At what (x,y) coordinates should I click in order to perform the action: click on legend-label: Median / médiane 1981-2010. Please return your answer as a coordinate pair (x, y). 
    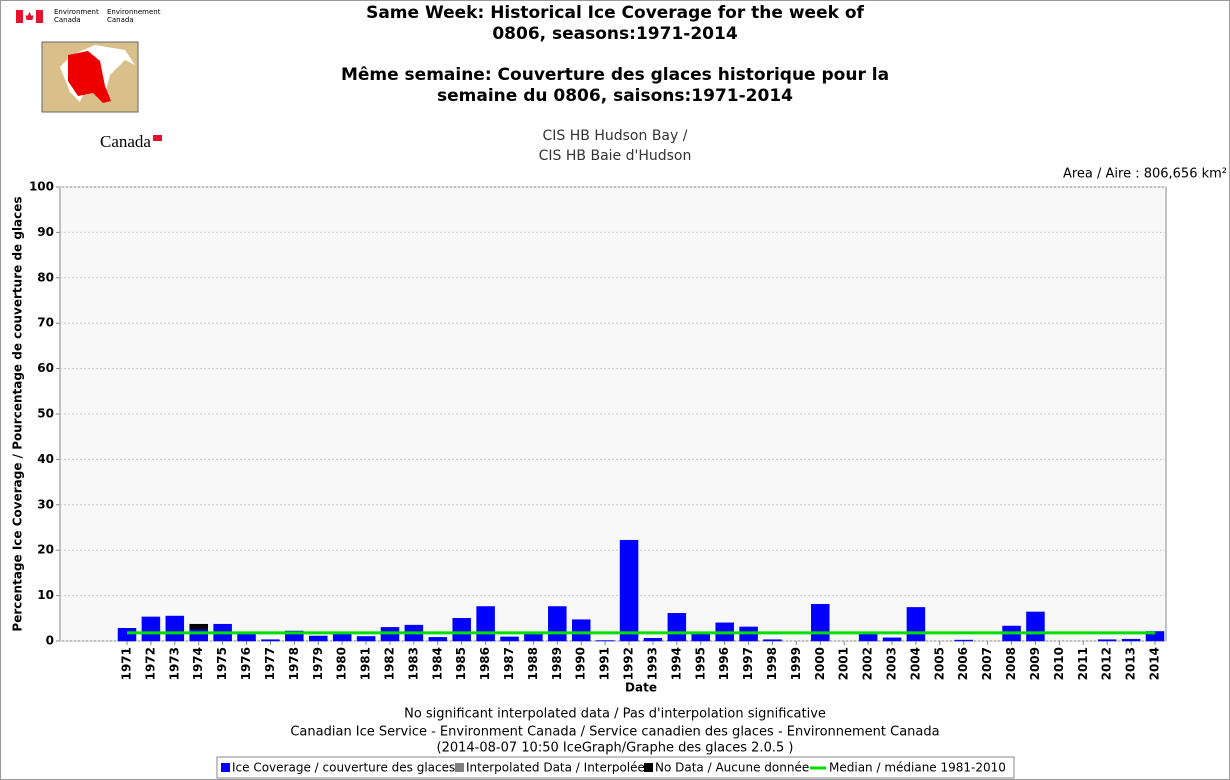
    Looking at the image, I should click on (917, 768).